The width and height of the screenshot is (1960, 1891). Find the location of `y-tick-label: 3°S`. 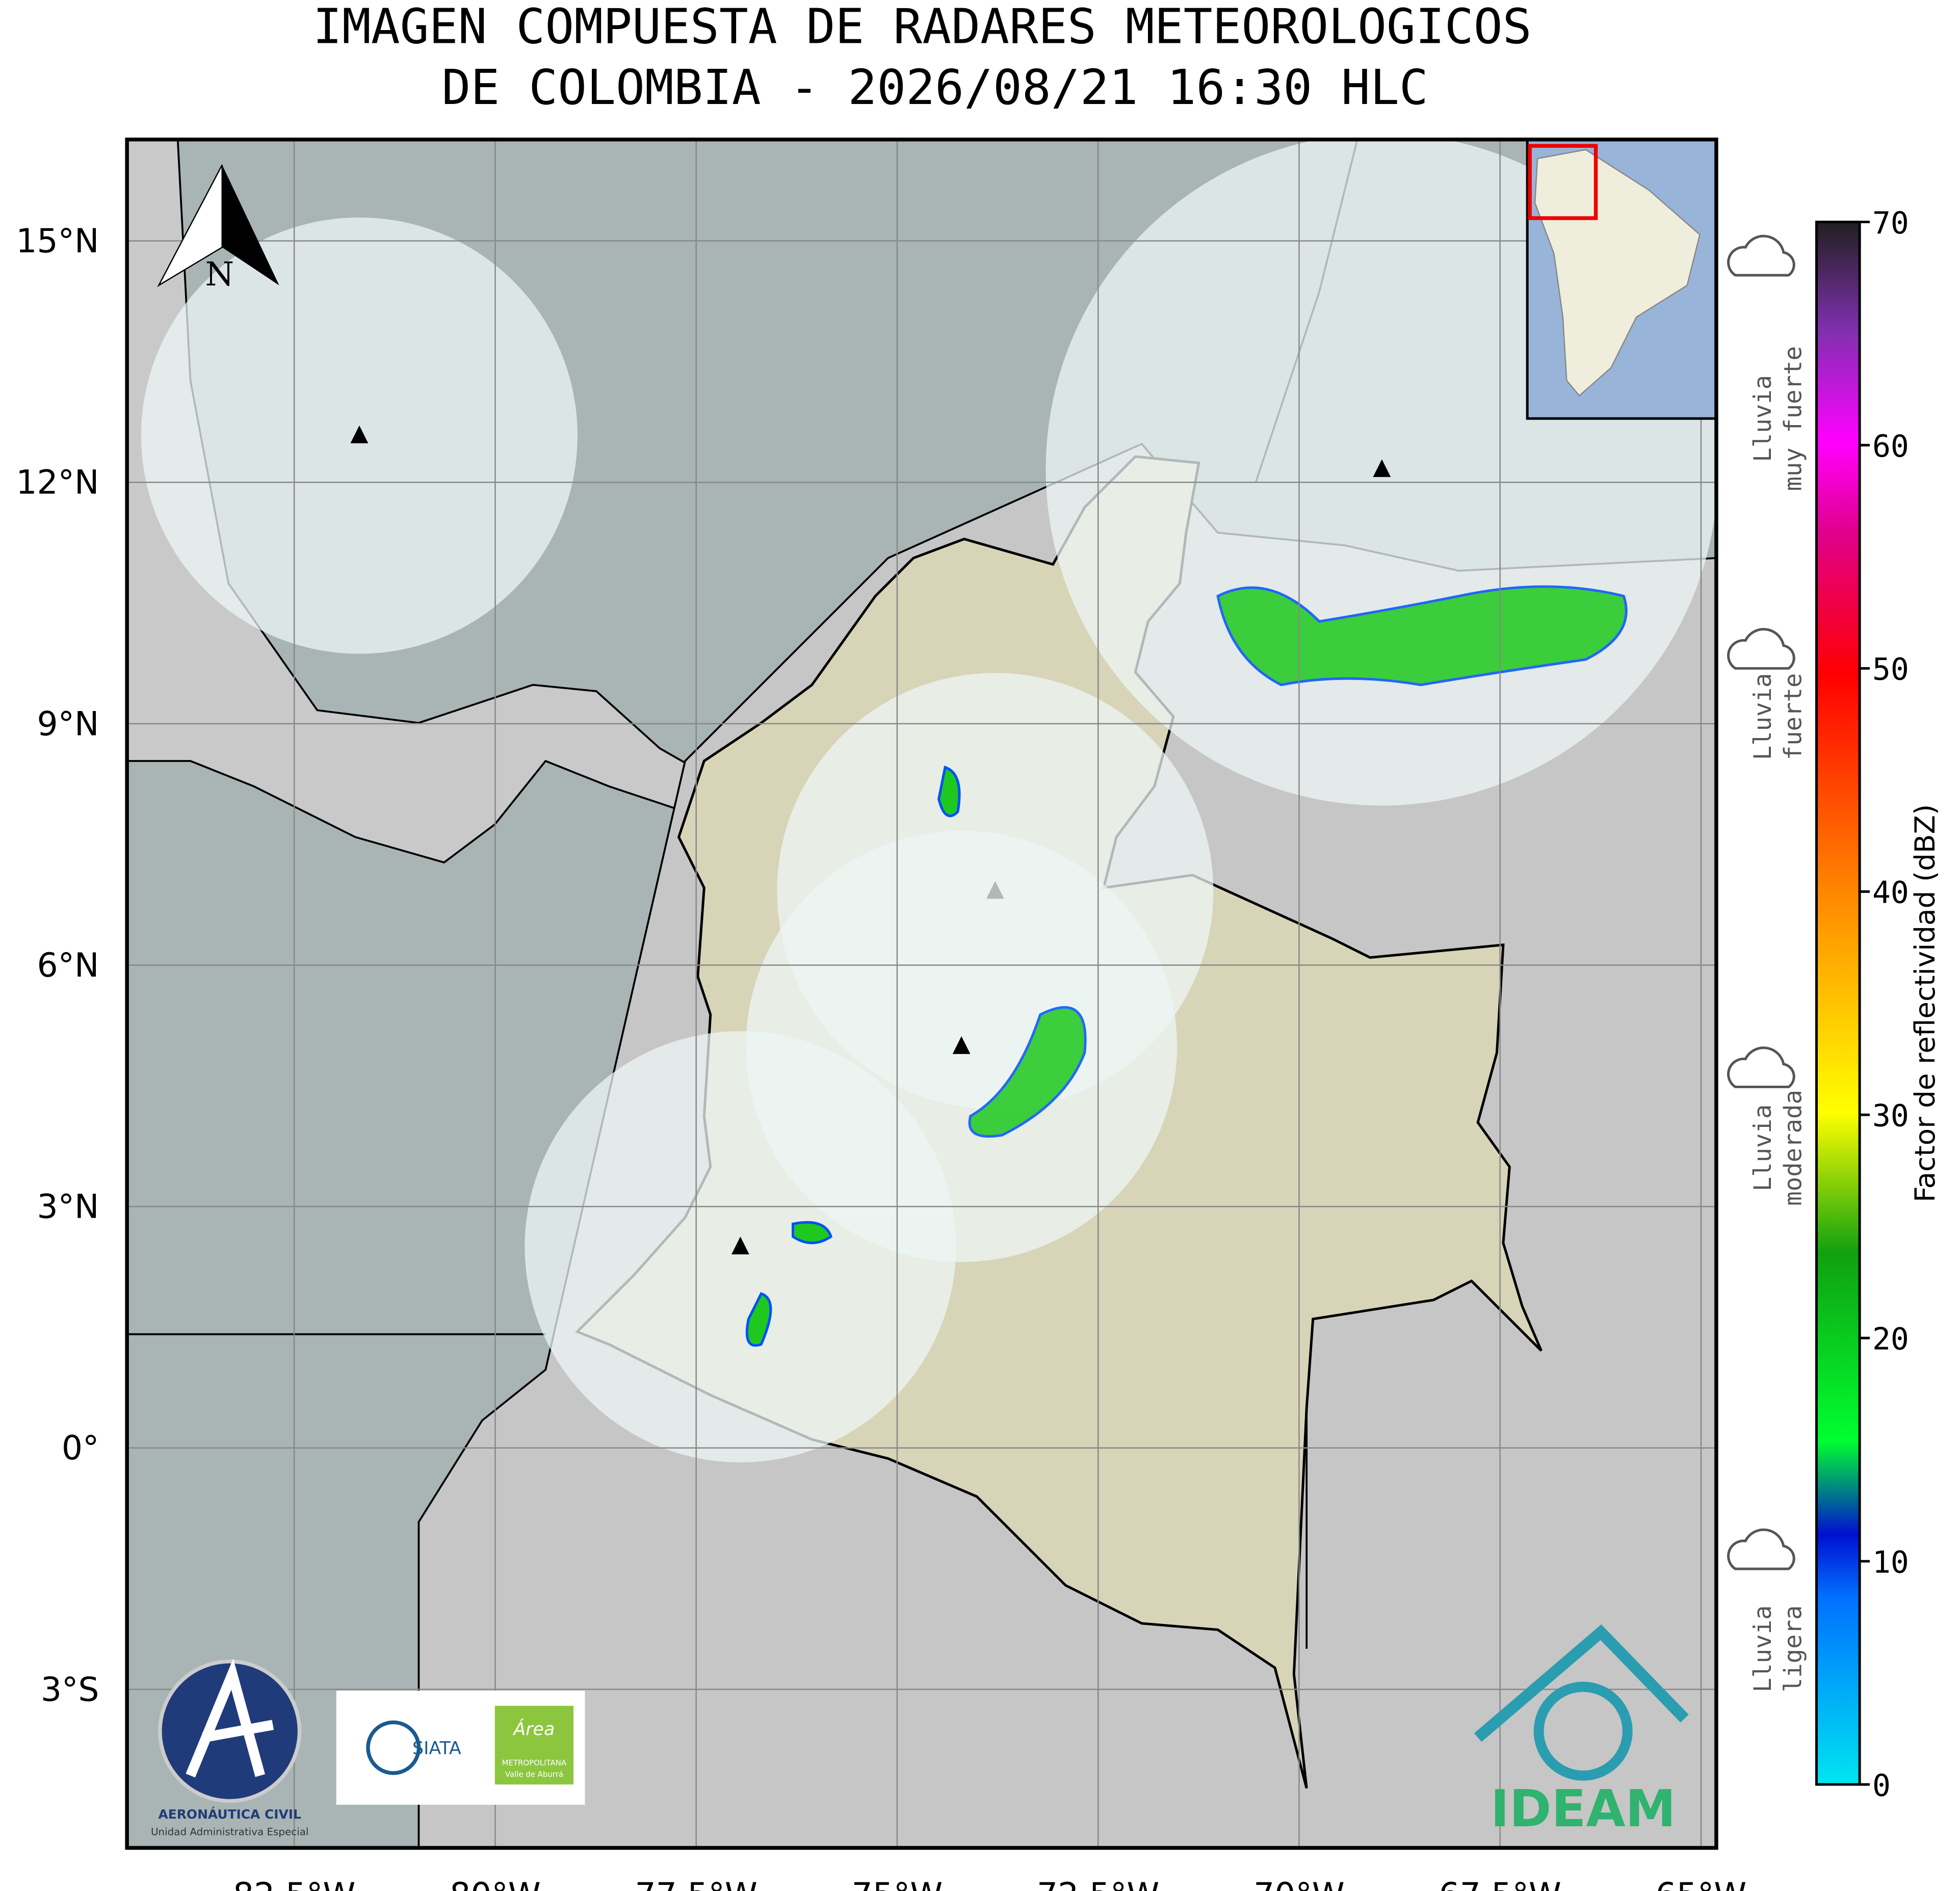

y-tick-label: 3°S is located at coordinates (70, 1690).